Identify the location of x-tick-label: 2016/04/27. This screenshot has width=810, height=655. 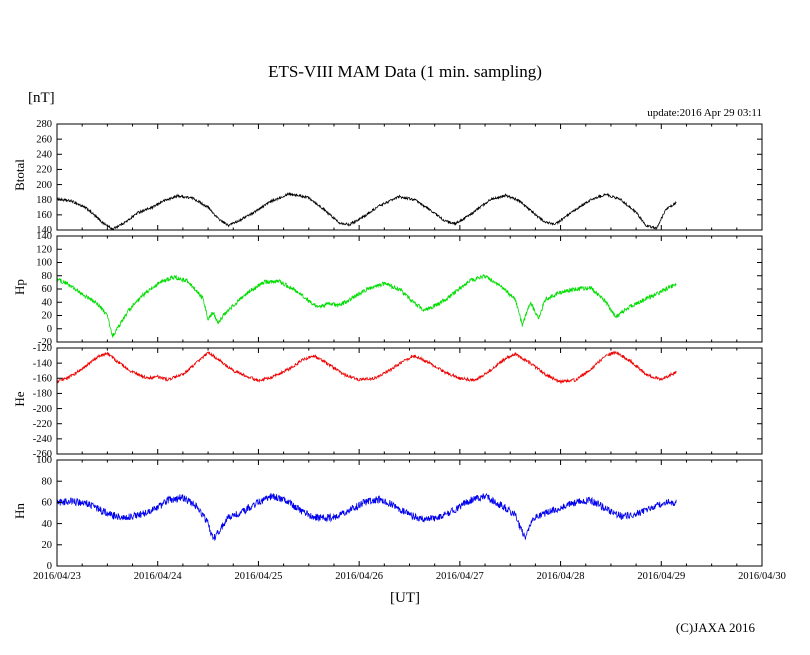
(460, 576).